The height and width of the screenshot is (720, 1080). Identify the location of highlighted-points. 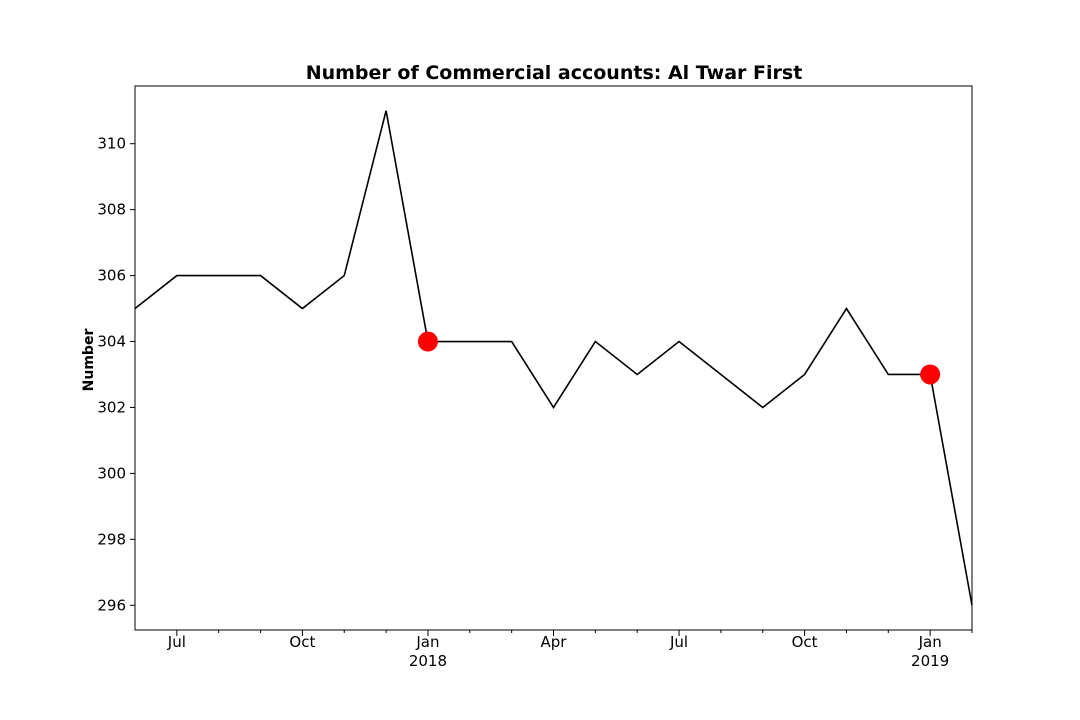
(679, 358).